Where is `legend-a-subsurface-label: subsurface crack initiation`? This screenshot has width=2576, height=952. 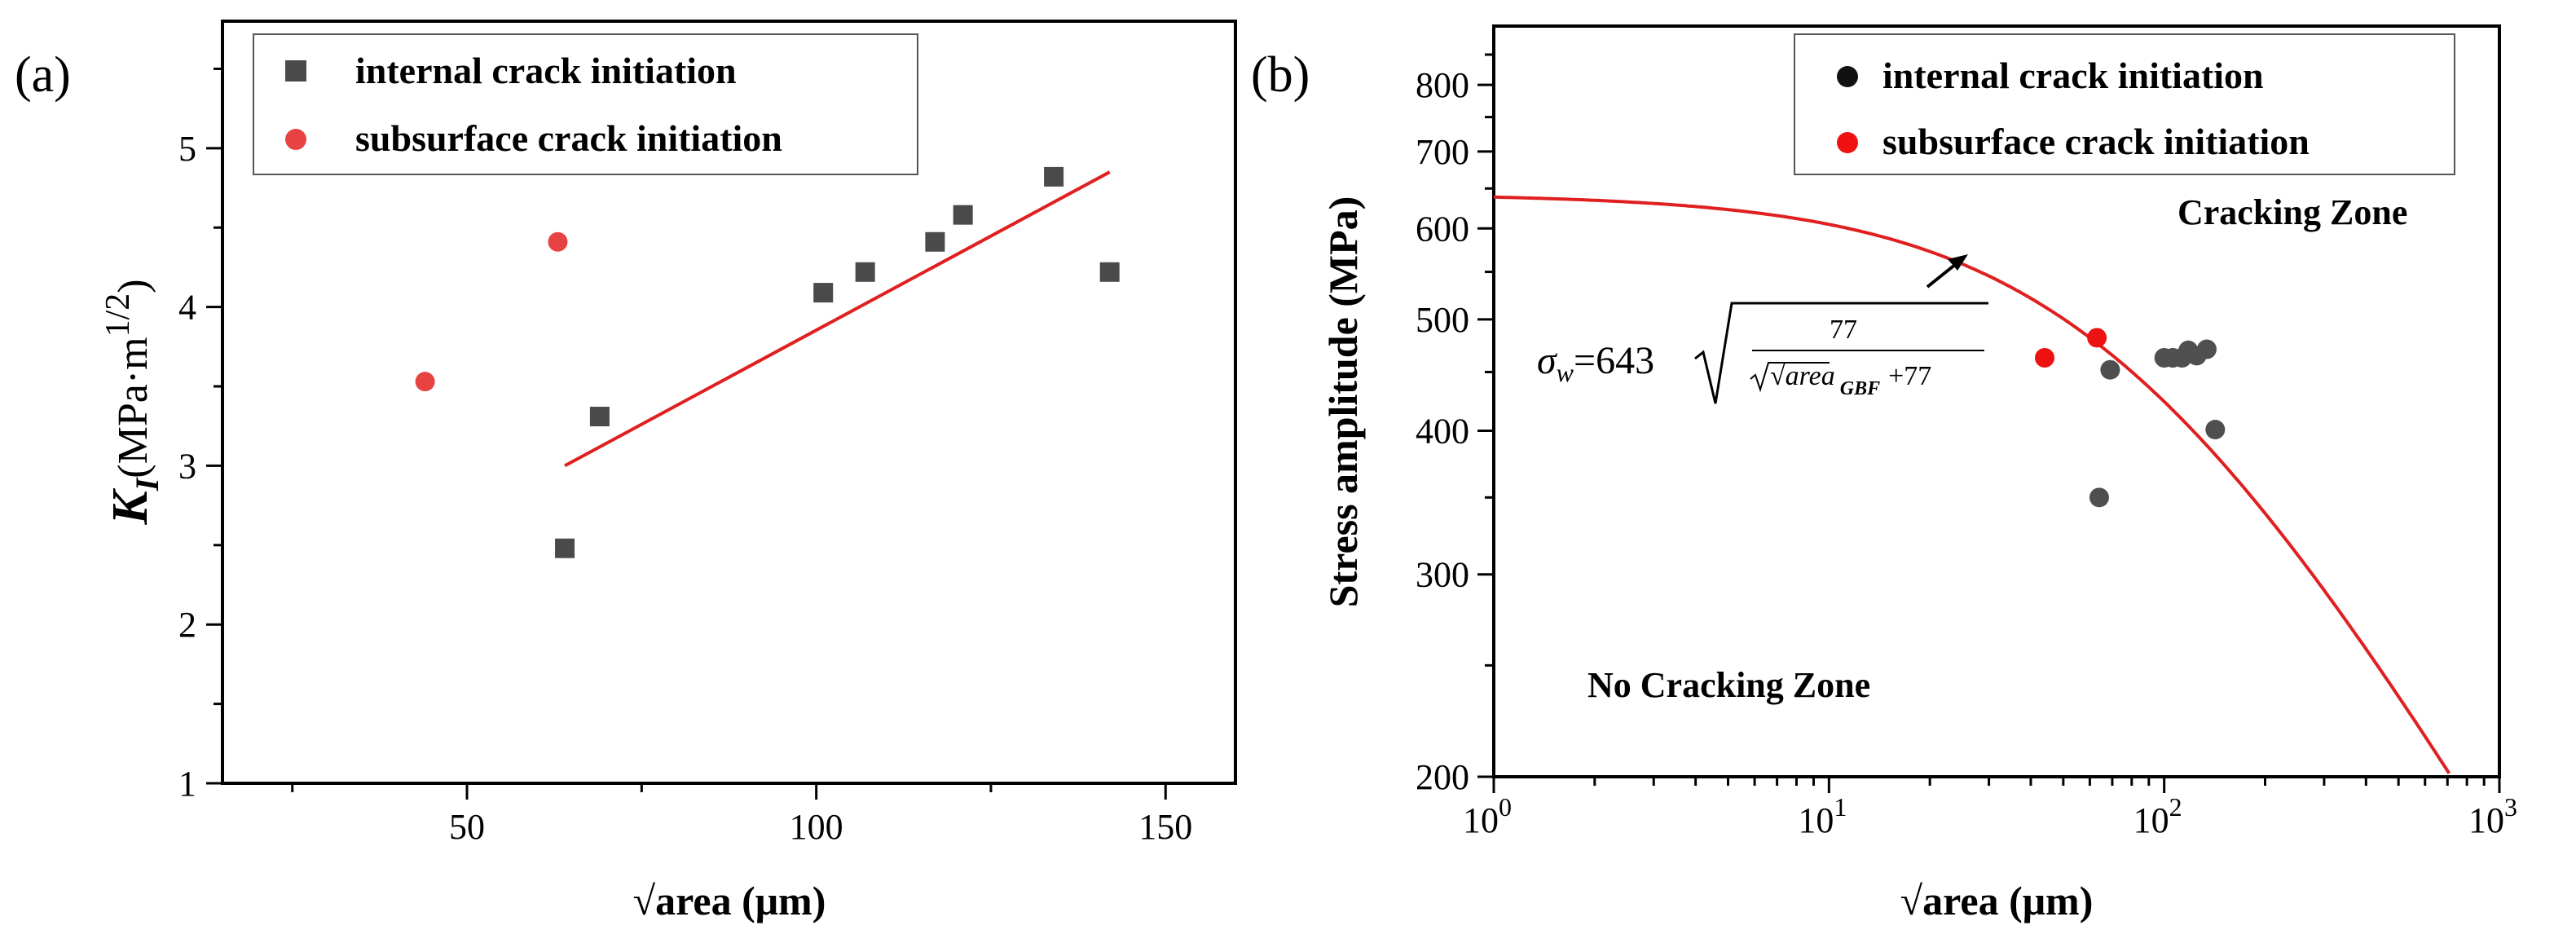 legend-a-subsurface-label: subsurface crack initiation is located at coordinates (568, 138).